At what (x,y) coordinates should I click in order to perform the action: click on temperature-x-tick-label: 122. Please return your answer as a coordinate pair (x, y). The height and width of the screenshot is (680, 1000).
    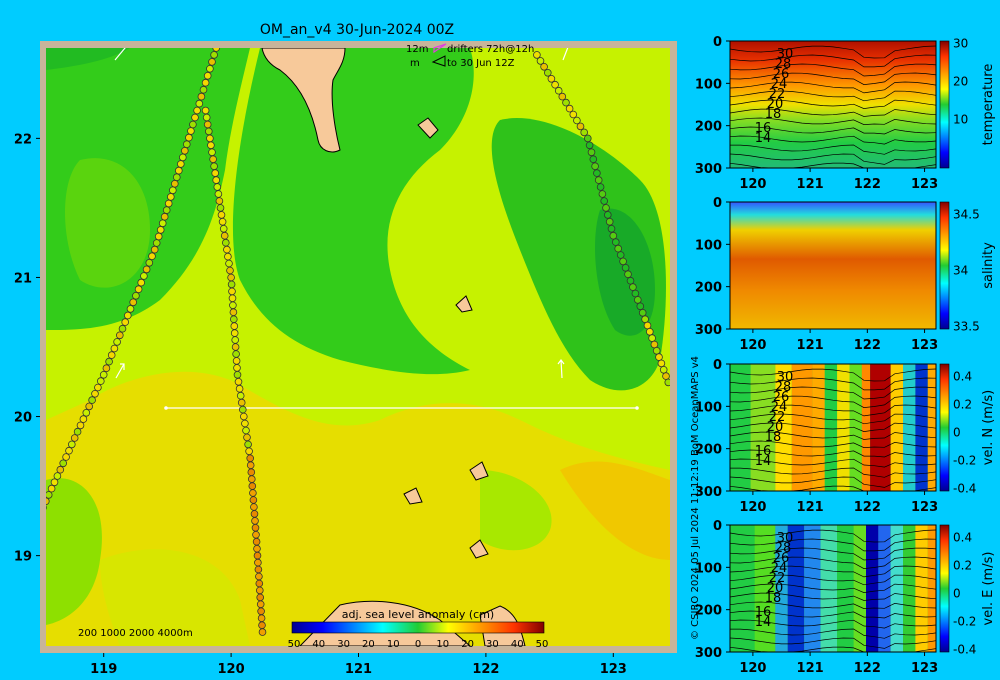
    Looking at the image, I should click on (867, 184).